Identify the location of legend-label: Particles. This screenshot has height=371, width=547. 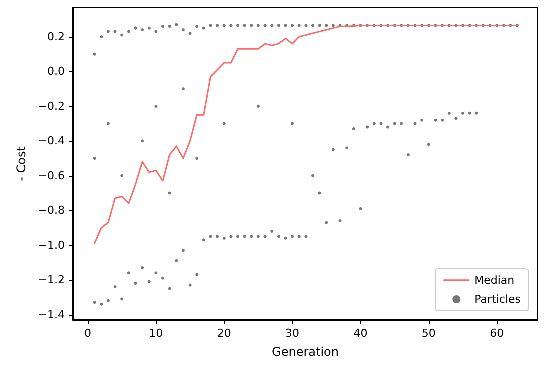
(498, 299).